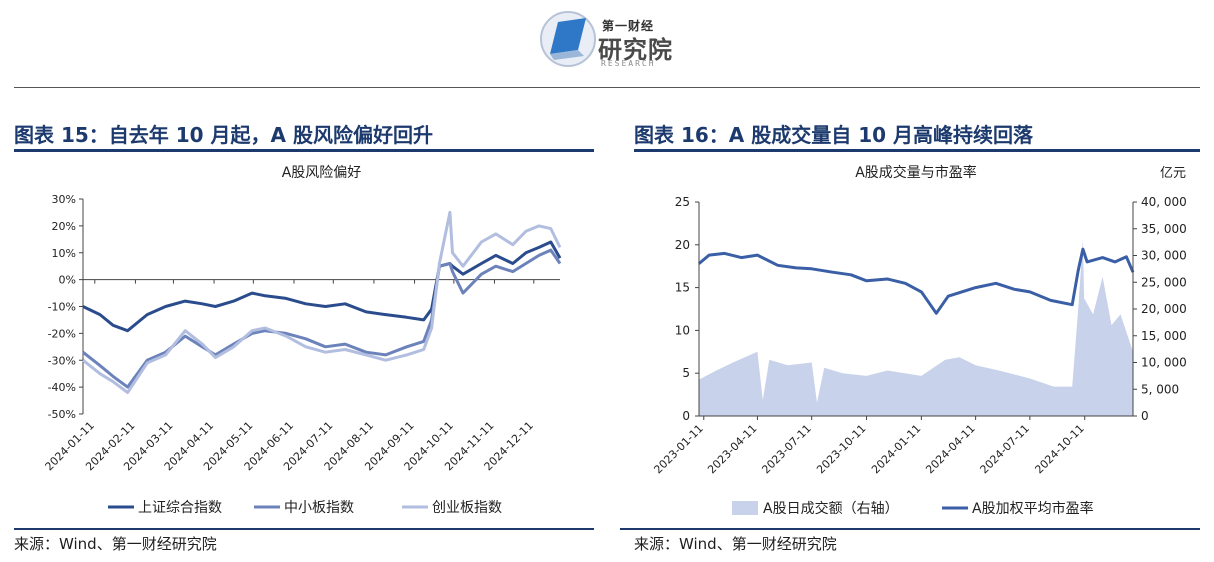  I want to click on right-y-tick-label: 25, 000, so click(1164, 282).